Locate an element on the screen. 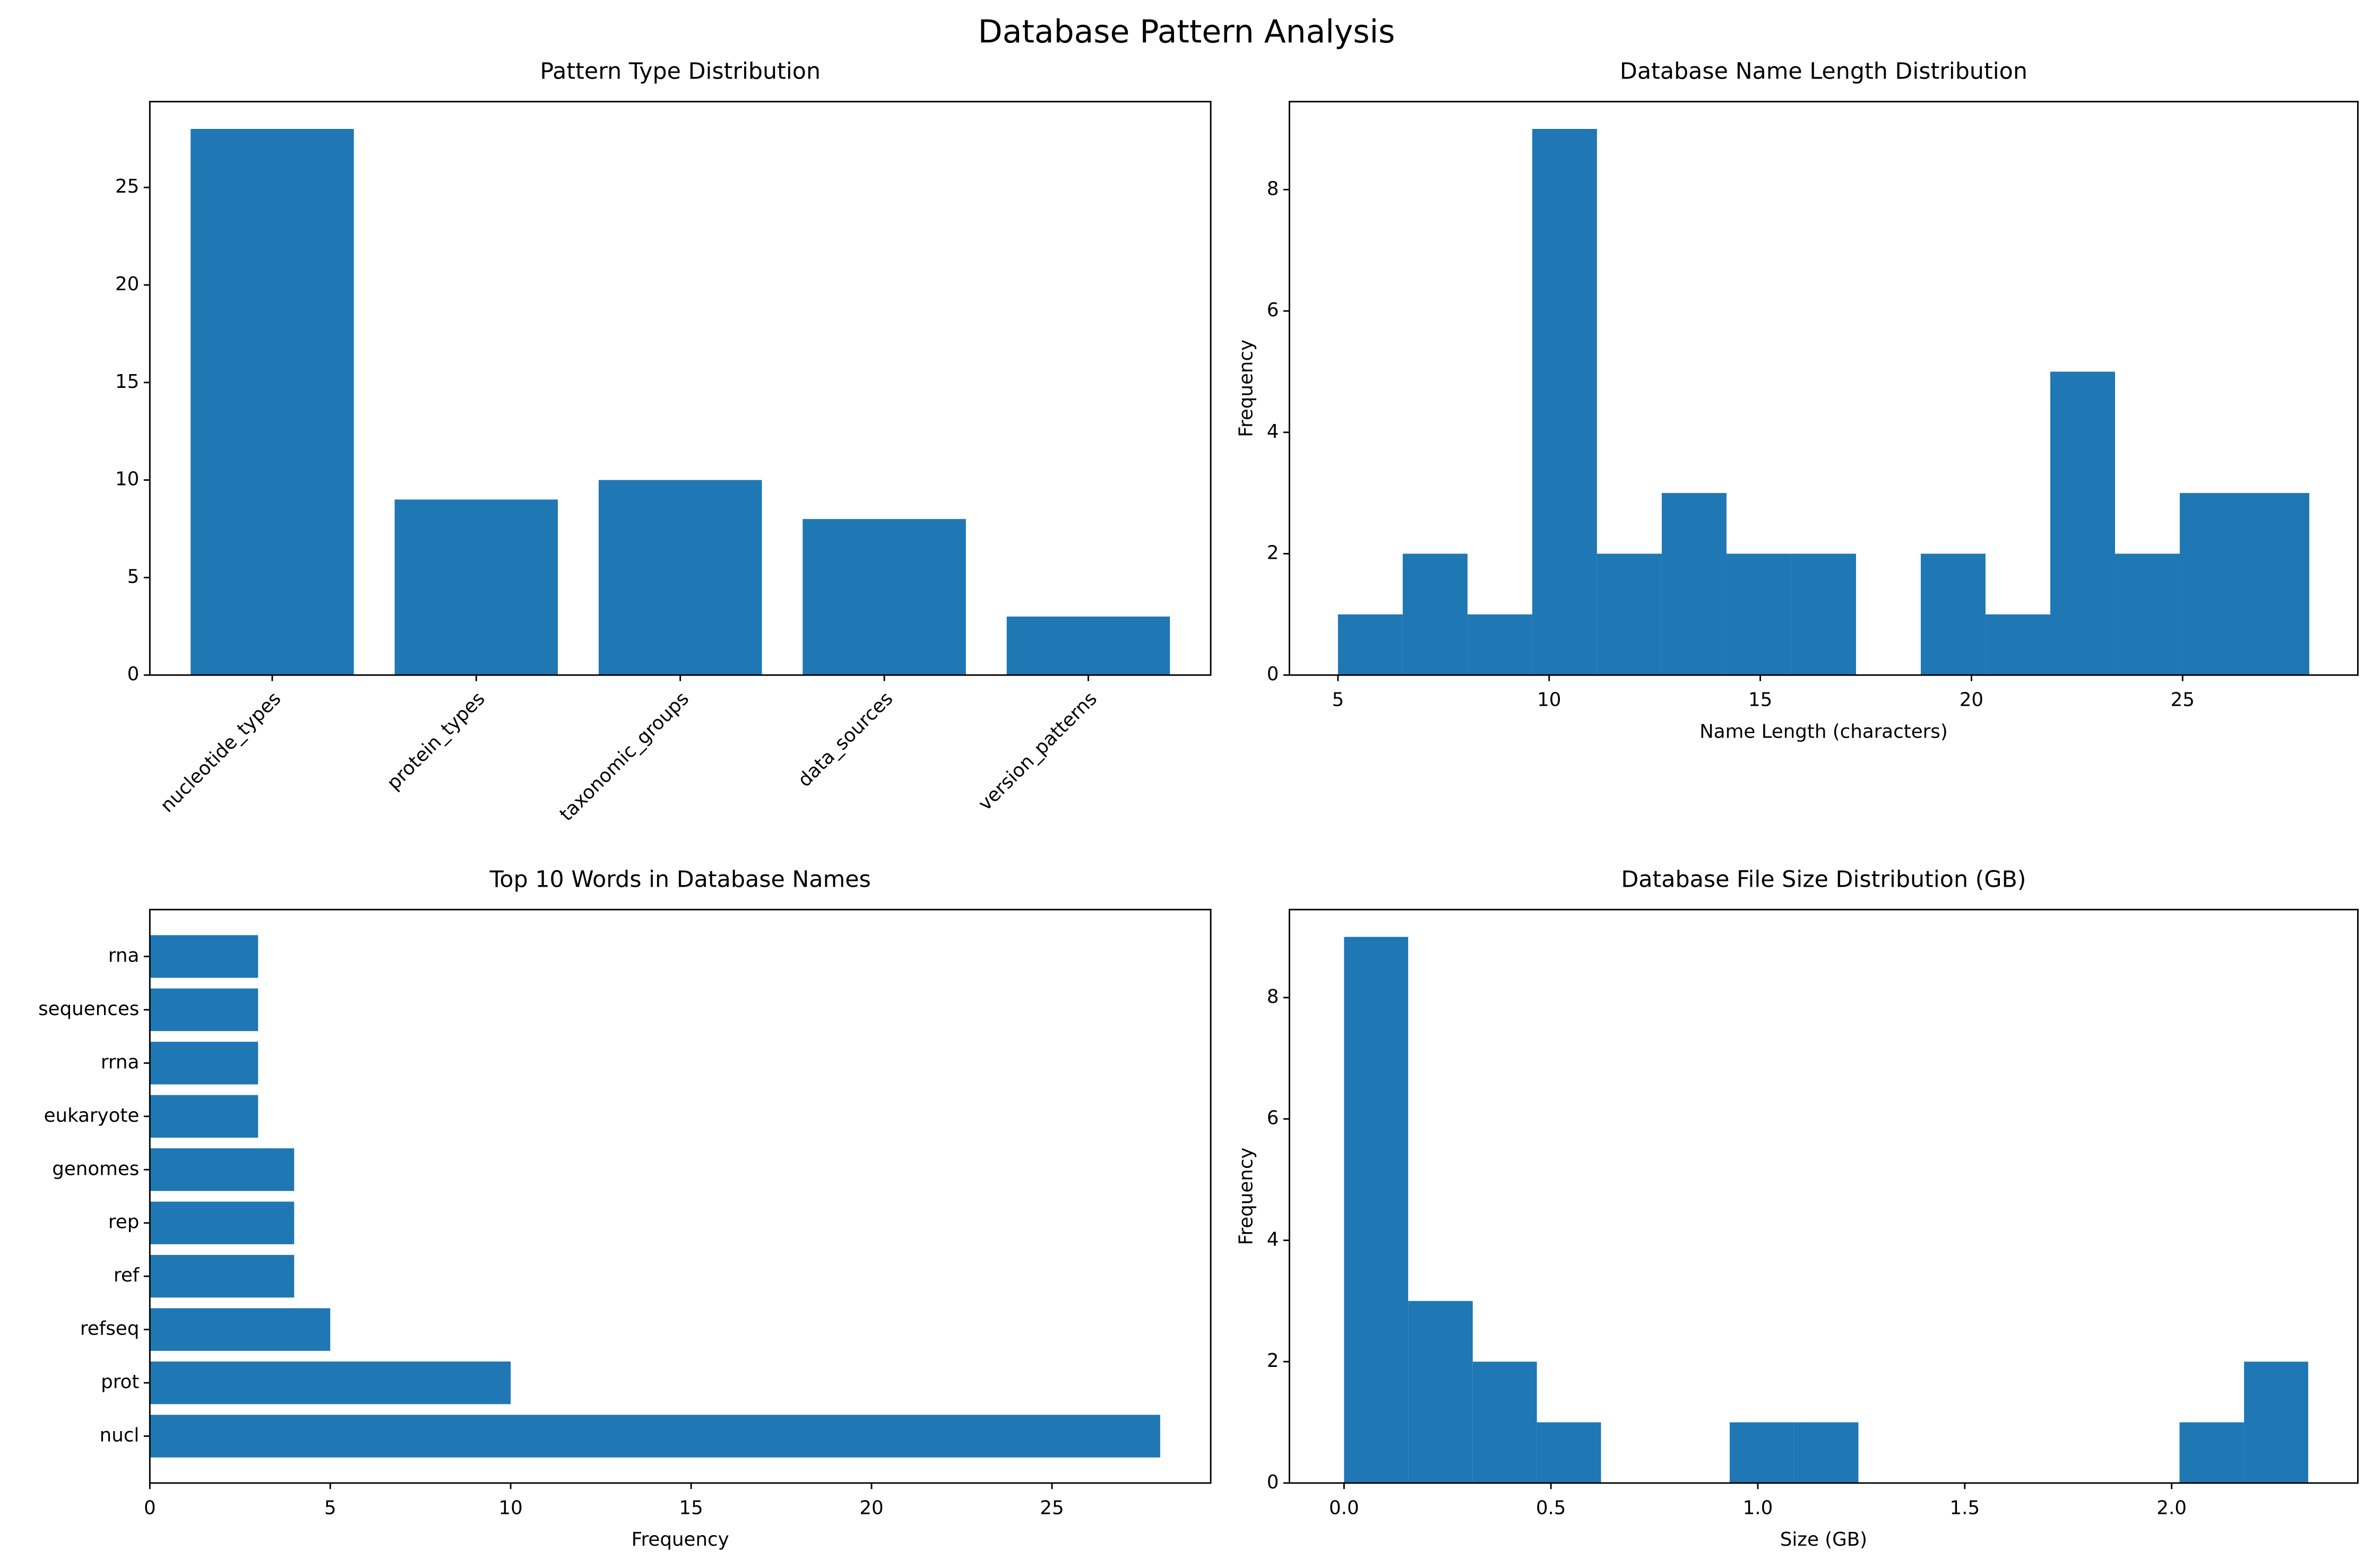 The height and width of the screenshot is (1568, 2373). x-tick-label: protein_types is located at coordinates (436, 741).